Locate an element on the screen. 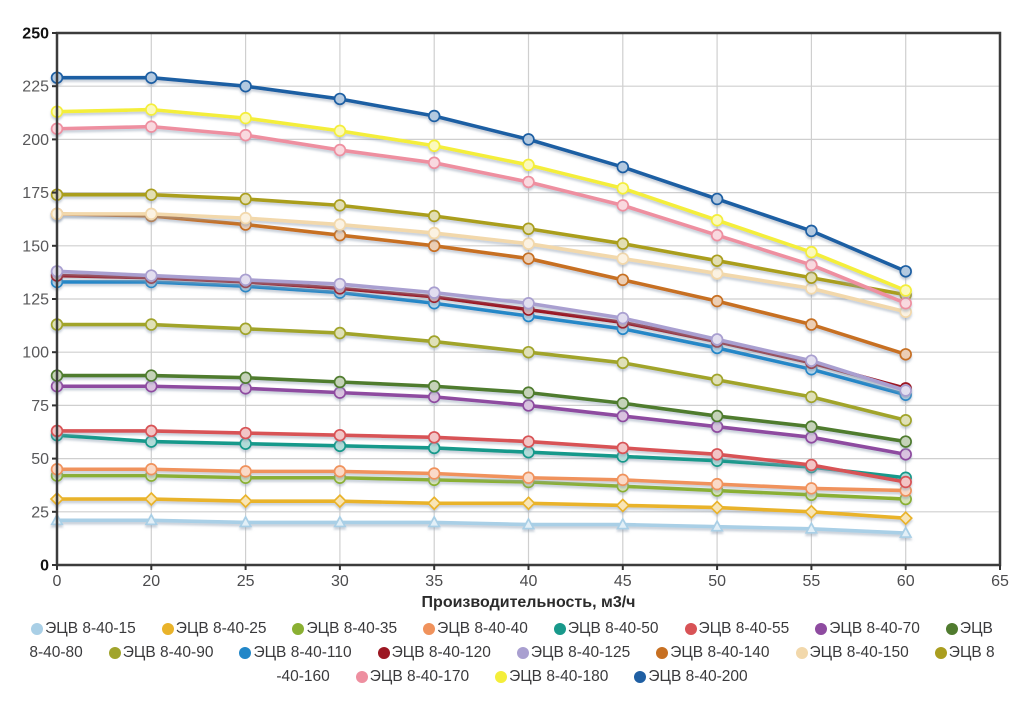 The width and height of the screenshot is (1024, 716). y-tick-label: 100 is located at coordinates (35, 353).